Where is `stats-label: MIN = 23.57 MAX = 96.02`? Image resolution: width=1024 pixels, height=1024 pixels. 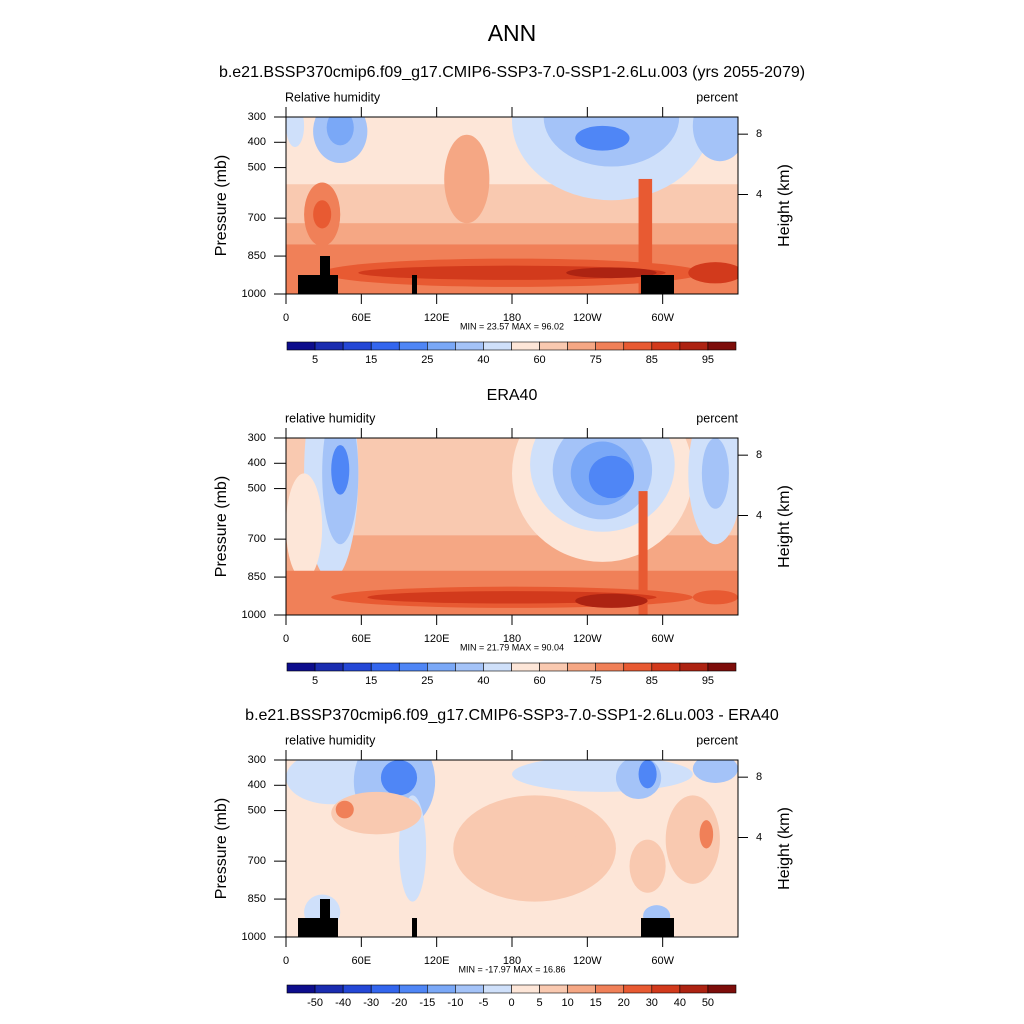 stats-label: MIN = 23.57 MAX = 96.02 is located at coordinates (512, 326).